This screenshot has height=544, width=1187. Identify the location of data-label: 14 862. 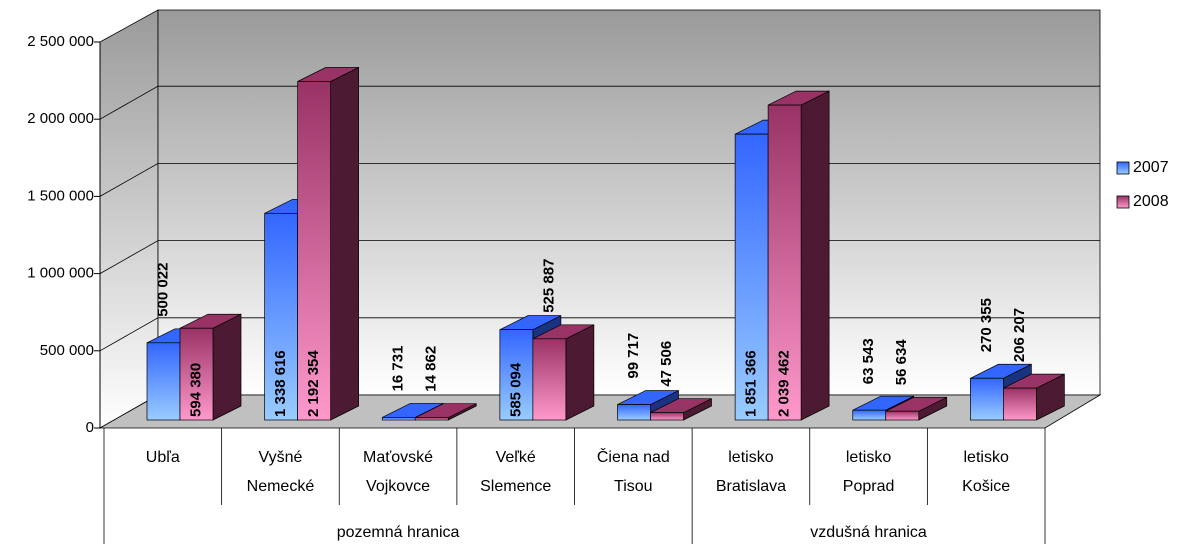
(431, 369).